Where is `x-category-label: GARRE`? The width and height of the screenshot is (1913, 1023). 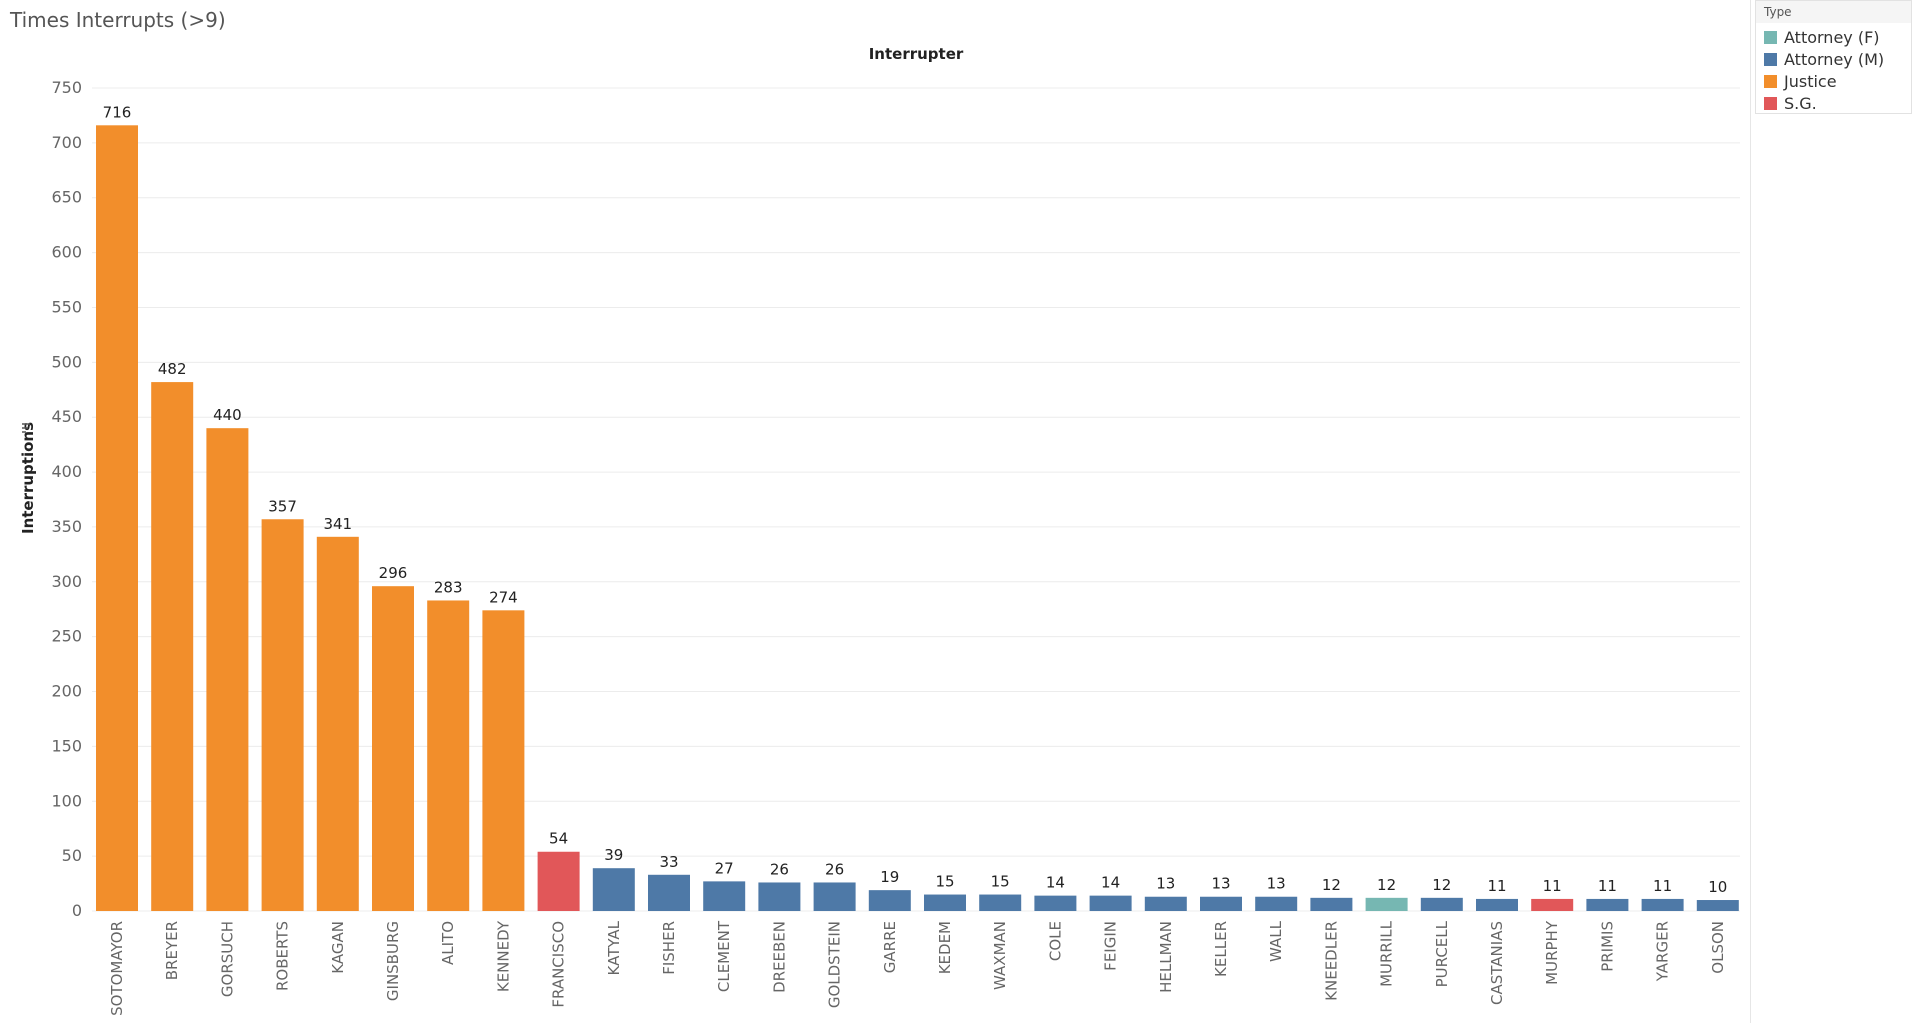
x-category-label: GARRE is located at coordinates (890, 947).